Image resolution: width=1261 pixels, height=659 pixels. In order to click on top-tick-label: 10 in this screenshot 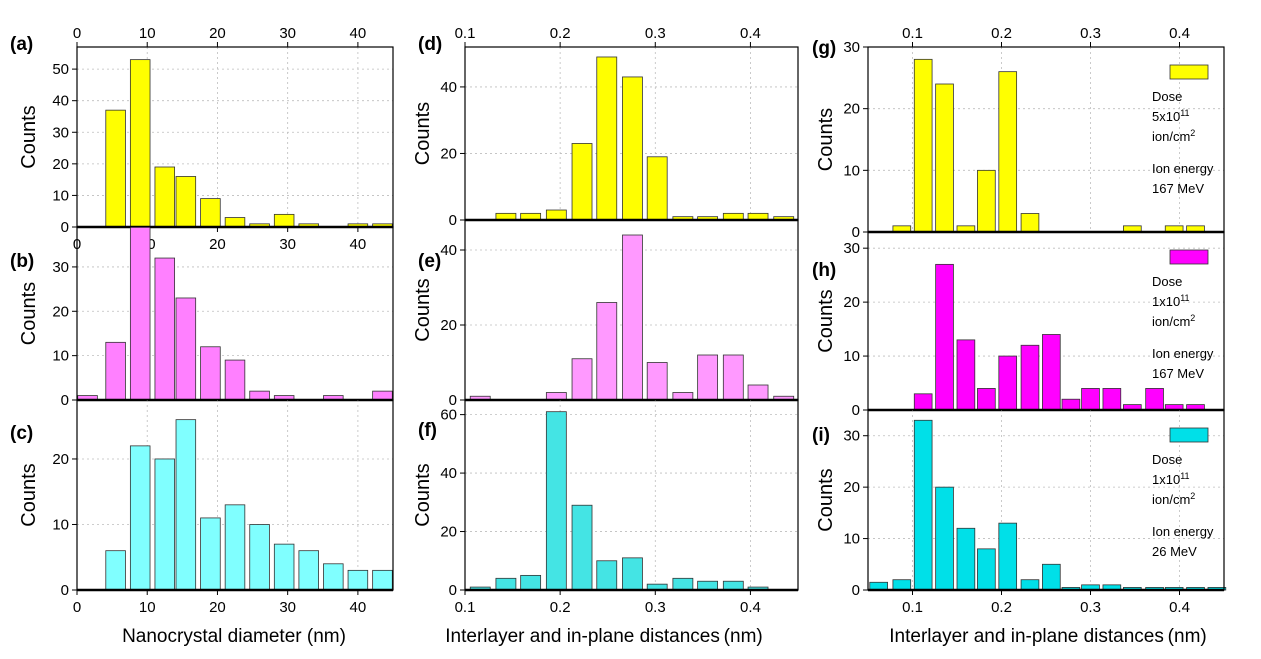, I will do `click(147, 33)`.